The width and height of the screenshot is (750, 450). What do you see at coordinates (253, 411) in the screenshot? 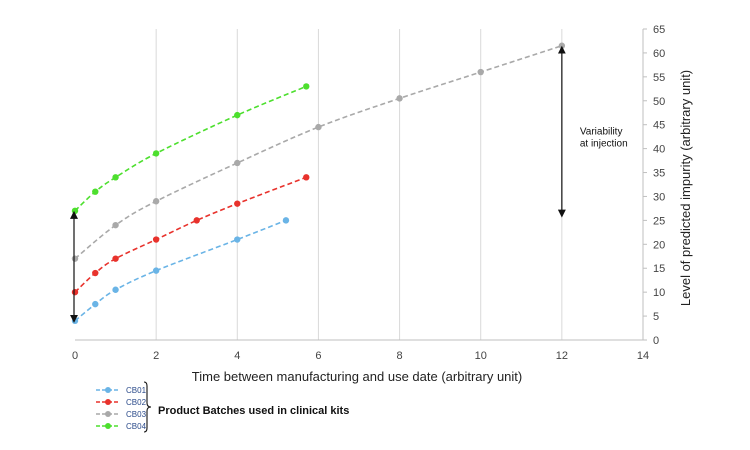
I see `legend-group-label: Product Batches used in clinical kits` at bounding box center [253, 411].